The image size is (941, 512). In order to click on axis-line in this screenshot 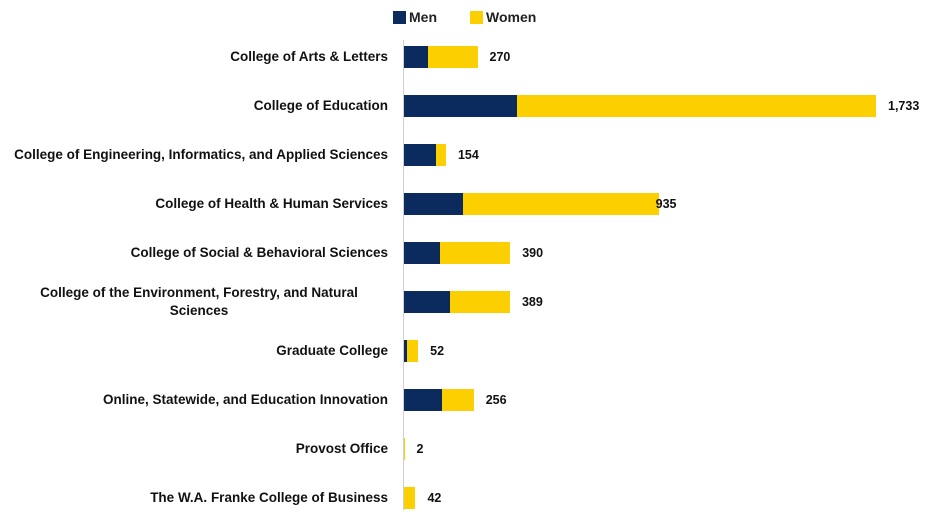, I will do `click(403, 275)`.